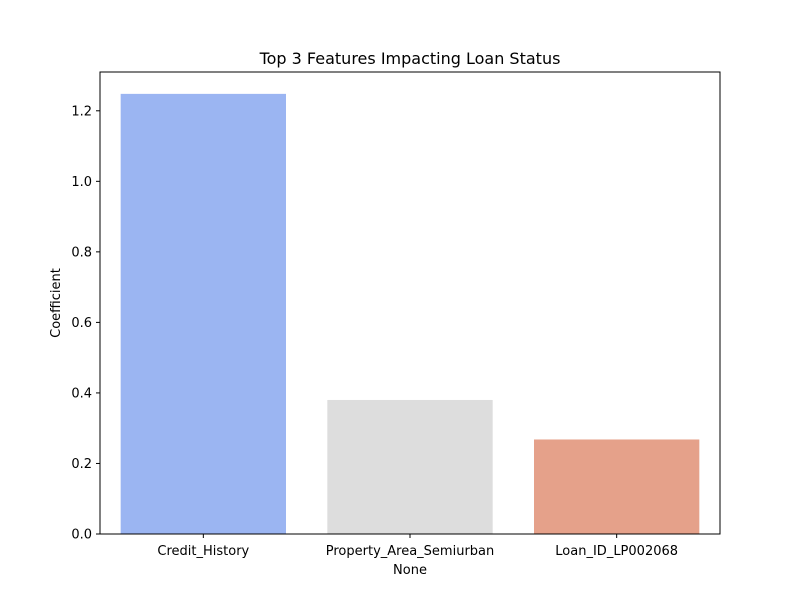 This screenshot has height=600, width=800. What do you see at coordinates (81, 252) in the screenshot?
I see `y-tick-label: 0.8` at bounding box center [81, 252].